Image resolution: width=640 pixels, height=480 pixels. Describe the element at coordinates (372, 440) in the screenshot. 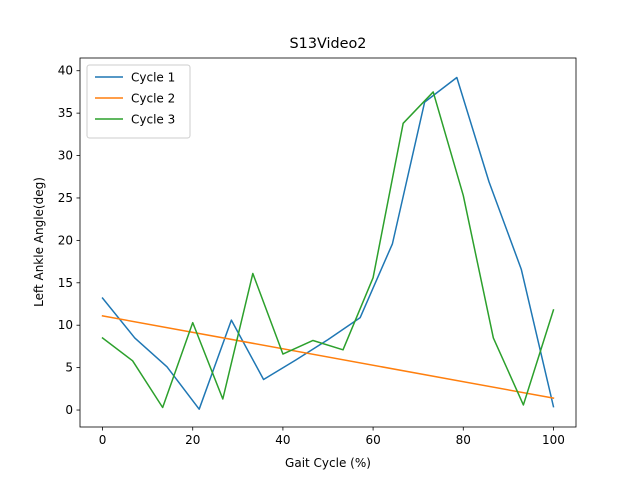

I see `x-tick-label: 60` at that location.